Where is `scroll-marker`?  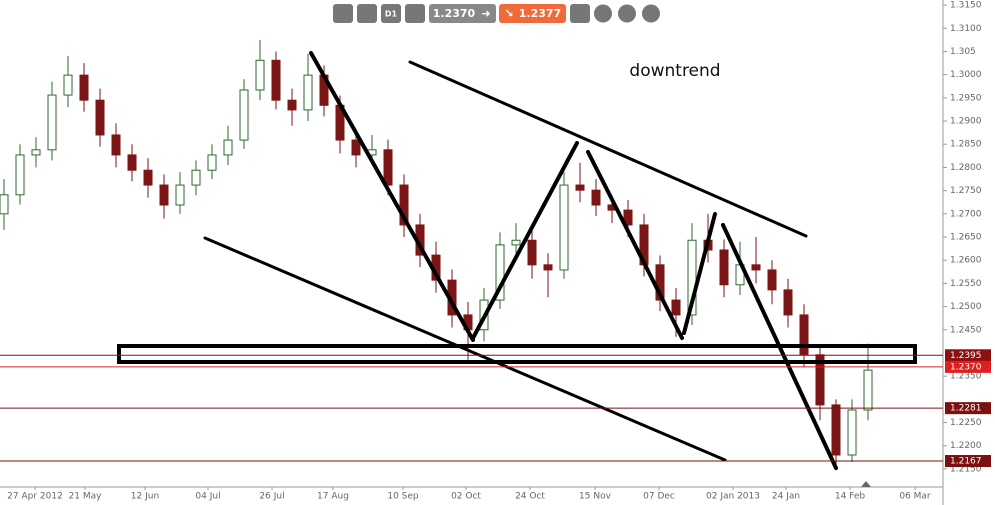 scroll-marker is located at coordinates (866, 484).